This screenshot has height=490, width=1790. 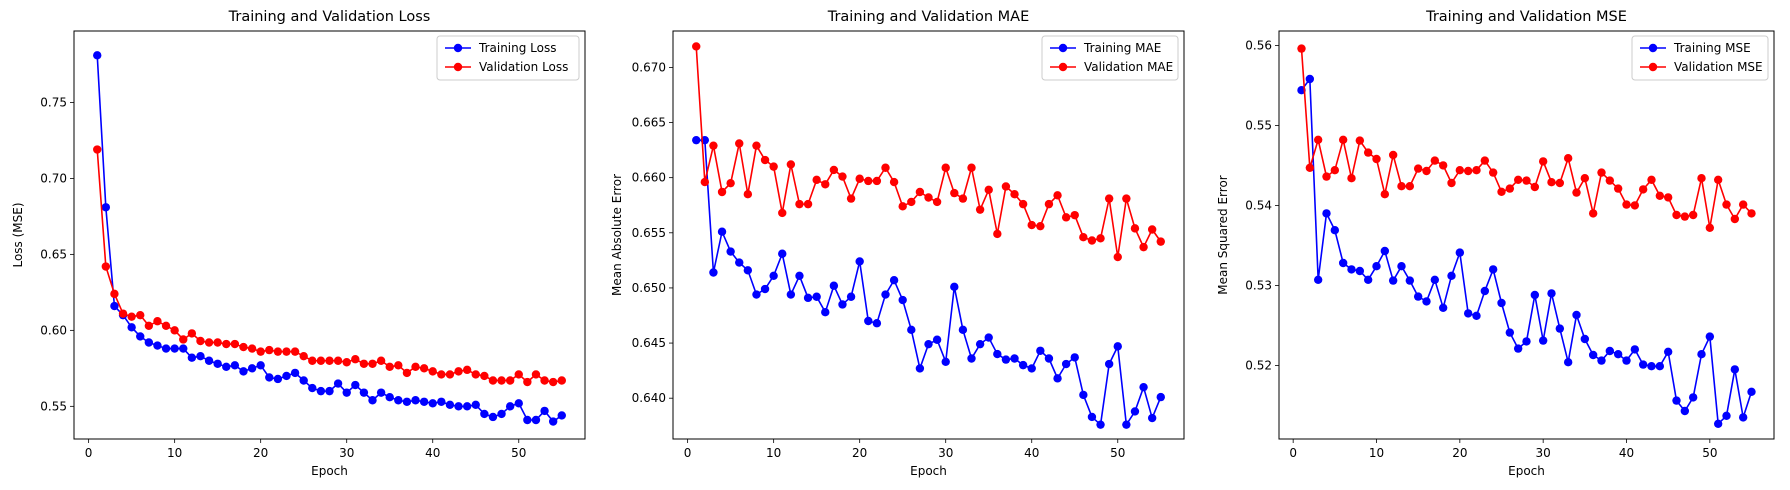 What do you see at coordinates (53, 102) in the screenshot?
I see `y-tick-label: 0.75` at bounding box center [53, 102].